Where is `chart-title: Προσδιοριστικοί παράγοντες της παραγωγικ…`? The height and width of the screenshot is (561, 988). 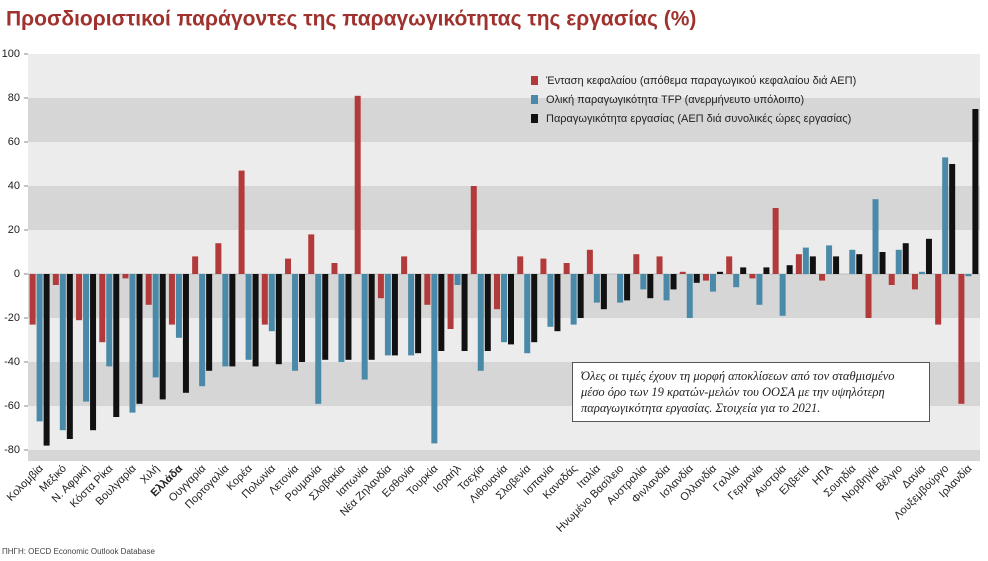
chart-title: Προσδιοριστικοί παράγοντες της παραγωγικ… is located at coordinates (351, 19).